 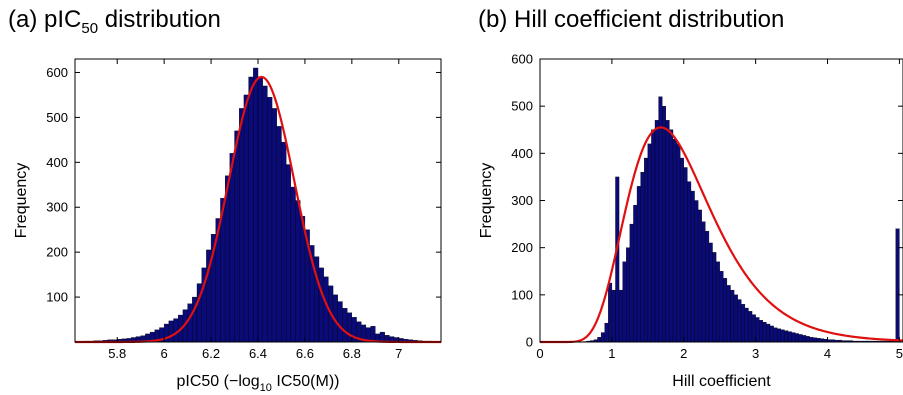 What do you see at coordinates (755, 353) in the screenshot?
I see `panel-b-xtick-label: 3` at bounding box center [755, 353].